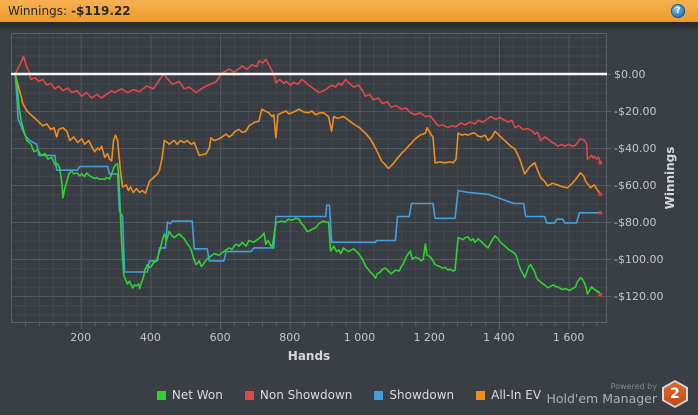 The width and height of the screenshot is (698, 415). Describe the element at coordinates (80, 337) in the screenshot. I see `svg-text: 200` at that location.